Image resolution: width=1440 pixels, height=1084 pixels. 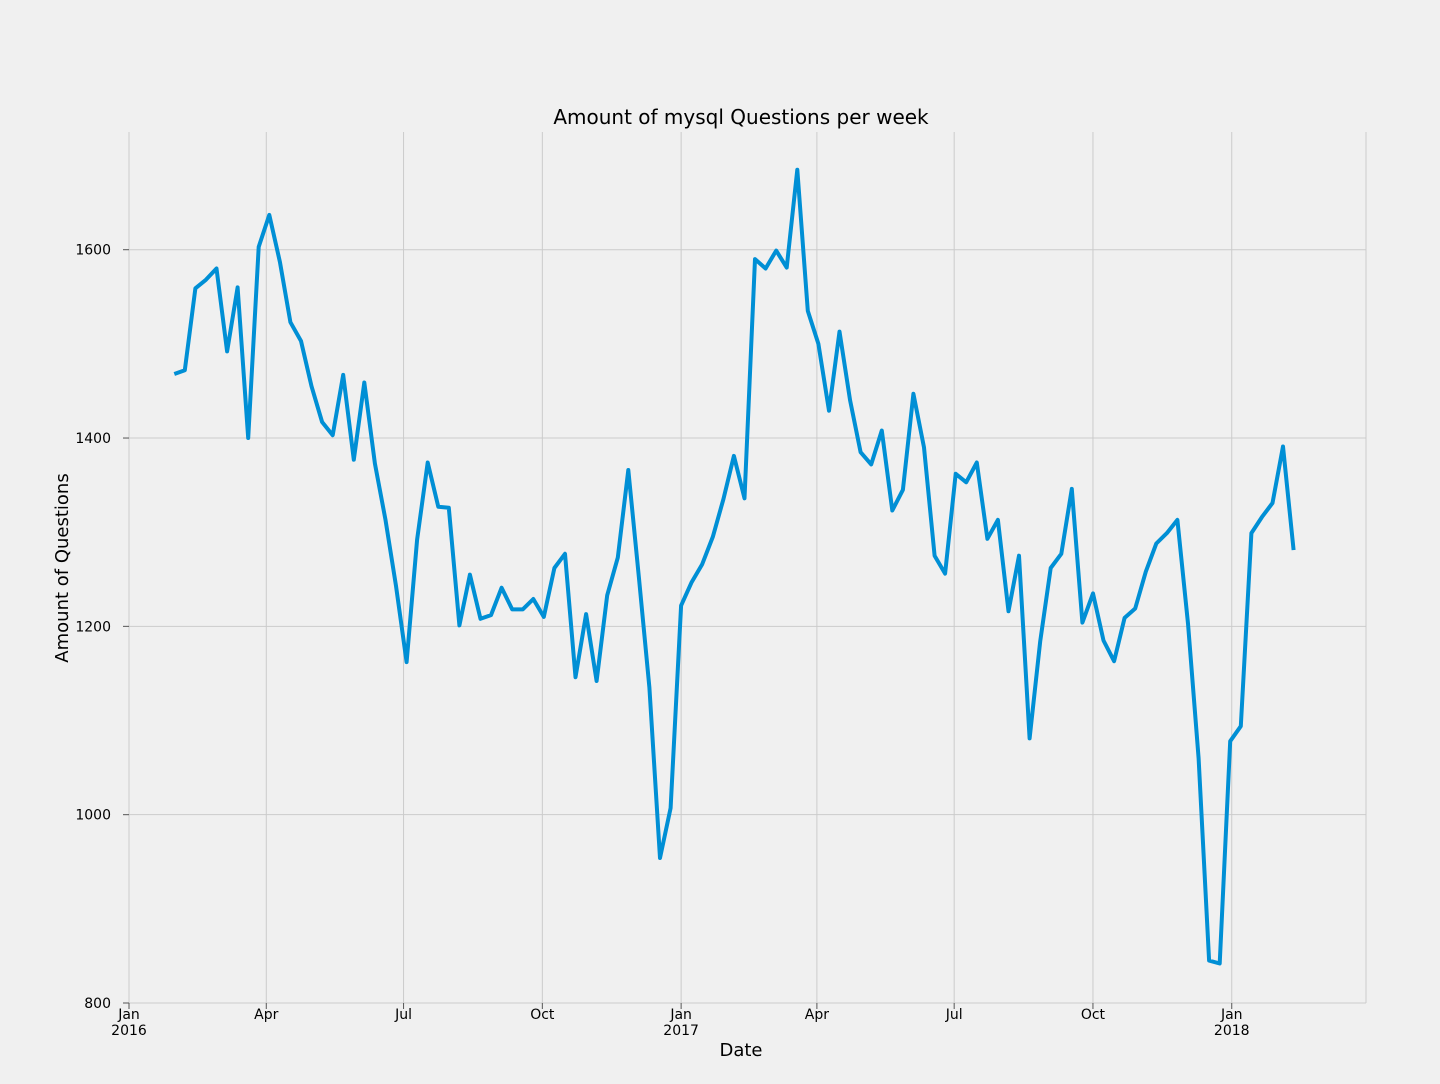 What do you see at coordinates (93, 251) in the screenshot?
I see `y-tick-label: 1600` at bounding box center [93, 251].